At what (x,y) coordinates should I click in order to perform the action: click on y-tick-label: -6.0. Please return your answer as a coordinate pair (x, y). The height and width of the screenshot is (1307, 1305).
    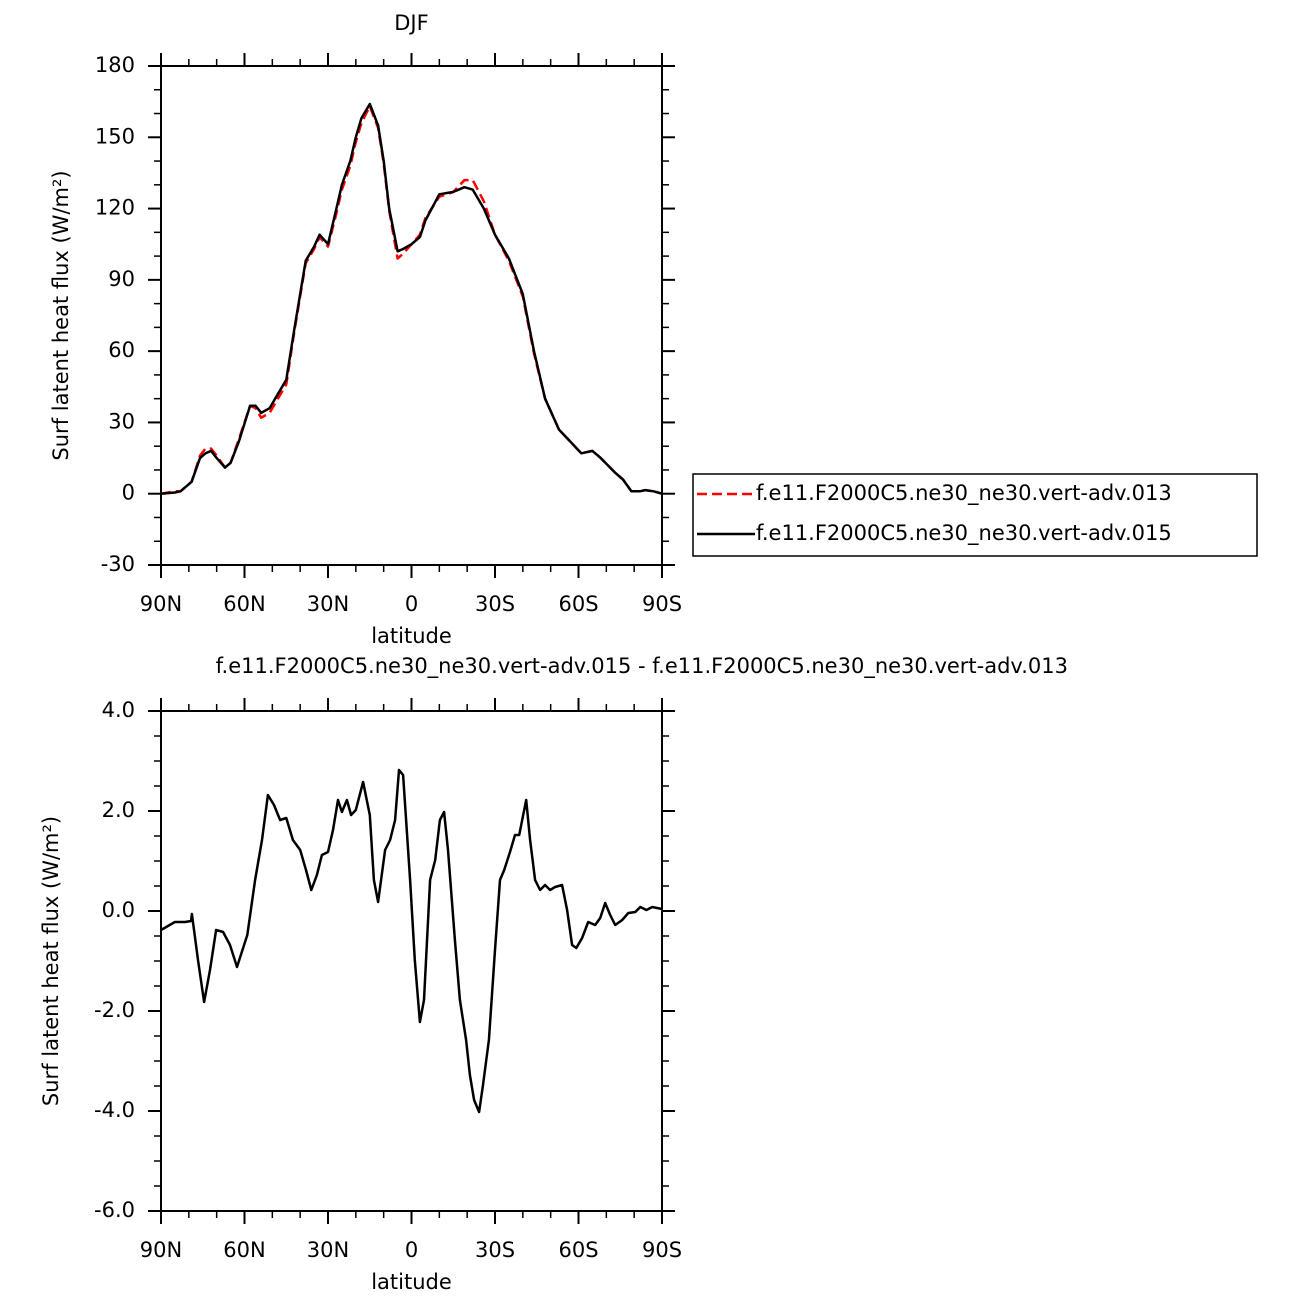
    Looking at the image, I should click on (114, 1210).